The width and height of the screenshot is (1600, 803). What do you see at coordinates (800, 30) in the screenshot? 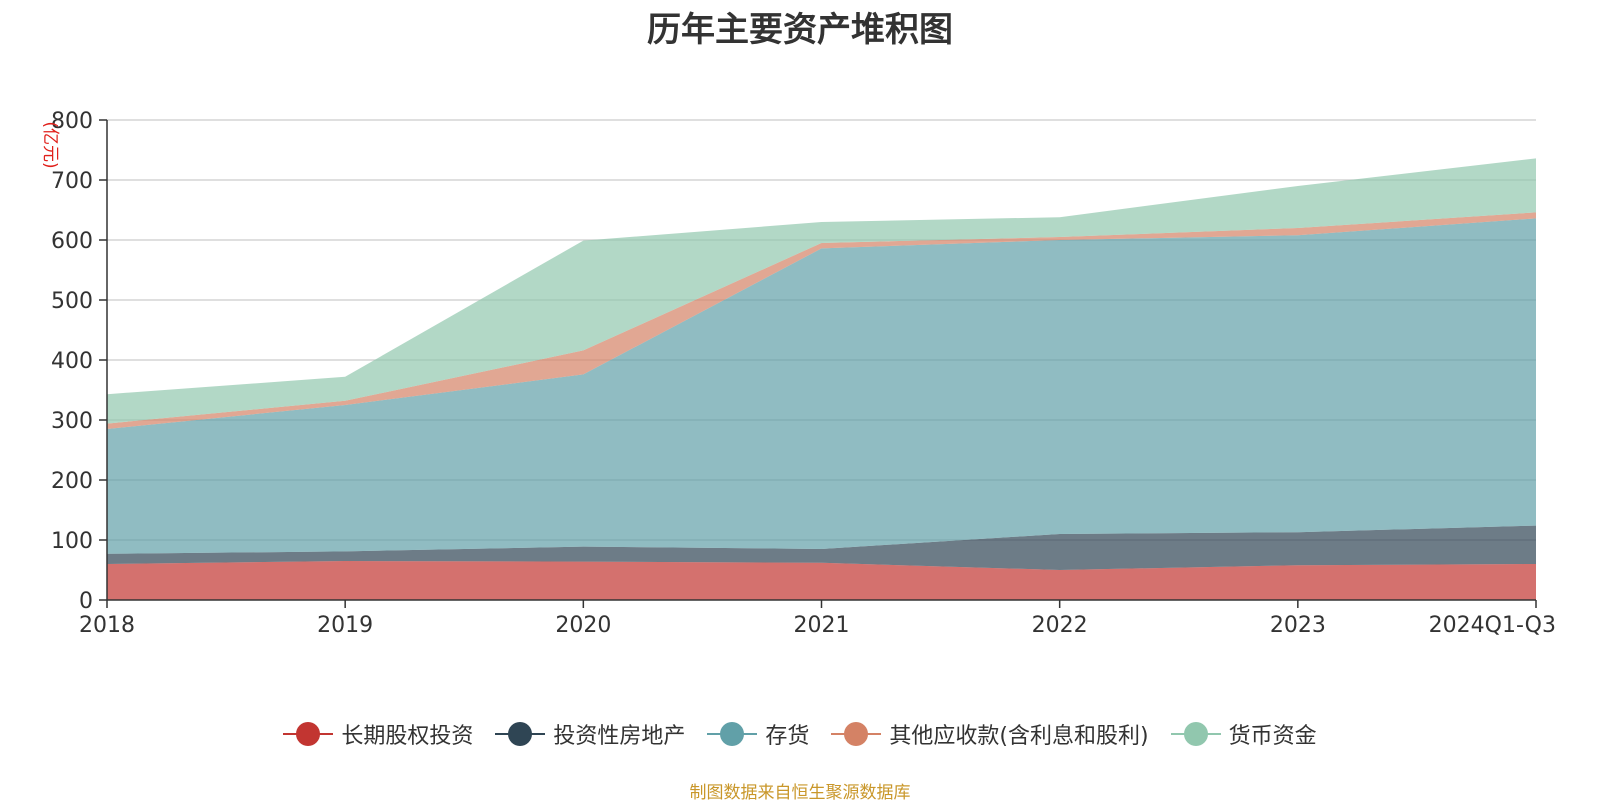
I see `chart-title: 历年主要资产堆积图` at bounding box center [800, 30].